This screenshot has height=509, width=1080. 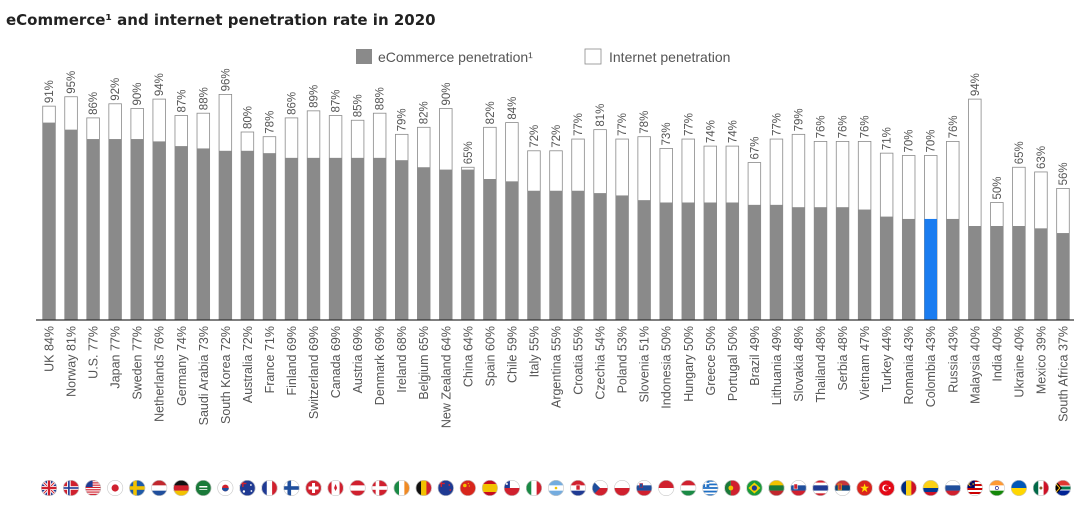 I want to click on category-label-mexico: Mexico 39%, so click(x=1041, y=360).